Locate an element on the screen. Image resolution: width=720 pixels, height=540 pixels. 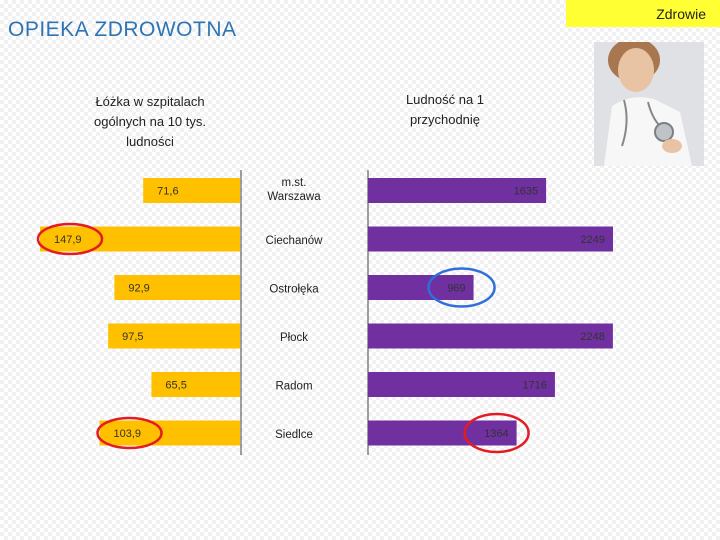
right-bar-płock is located at coordinates (490, 336).